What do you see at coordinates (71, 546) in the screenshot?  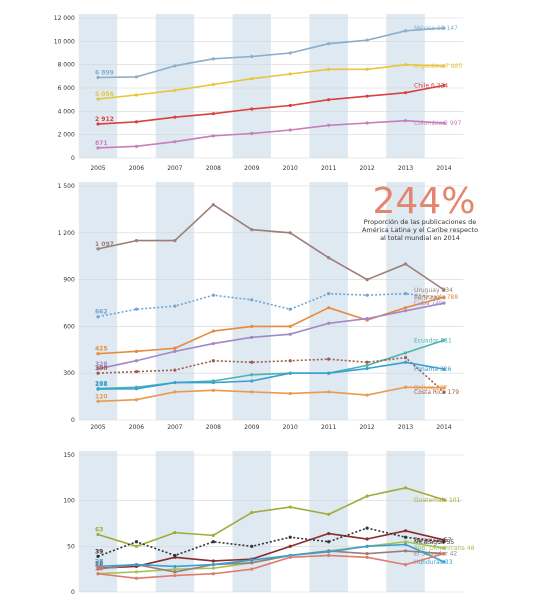 I see `y-tick-label: 50` at bounding box center [71, 546].